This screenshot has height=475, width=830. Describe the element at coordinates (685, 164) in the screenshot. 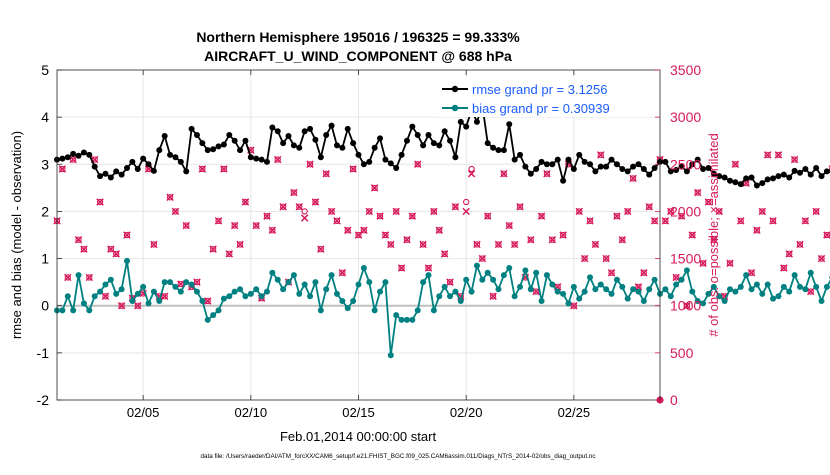

I see `y-tick-label-right: 2500` at that location.